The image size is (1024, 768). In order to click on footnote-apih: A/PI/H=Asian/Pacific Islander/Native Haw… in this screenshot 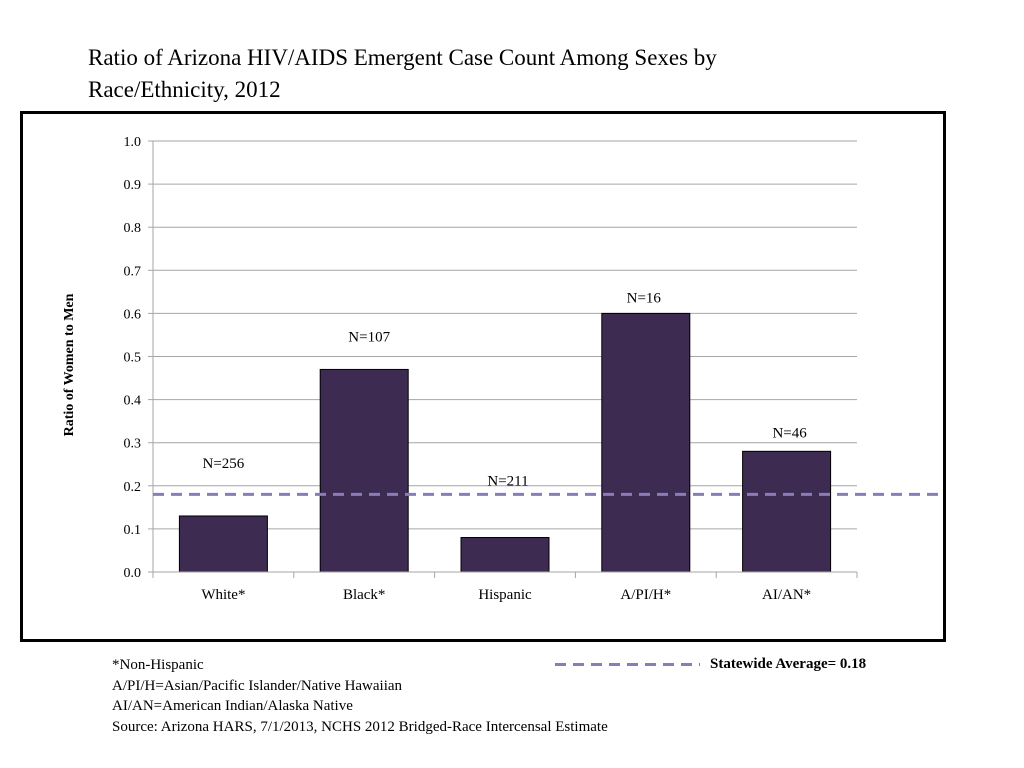, I will do `click(257, 685)`.